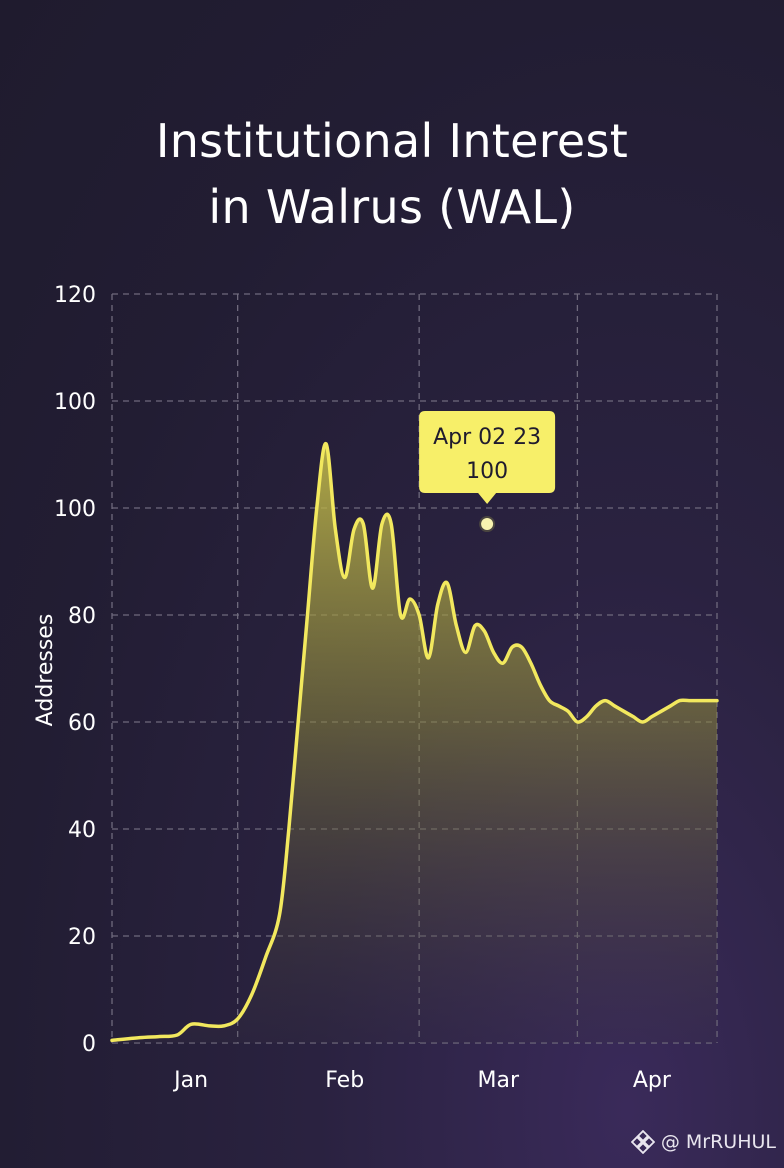 This screenshot has width=784, height=1168. I want to click on y-tick-label: 20, so click(82, 937).